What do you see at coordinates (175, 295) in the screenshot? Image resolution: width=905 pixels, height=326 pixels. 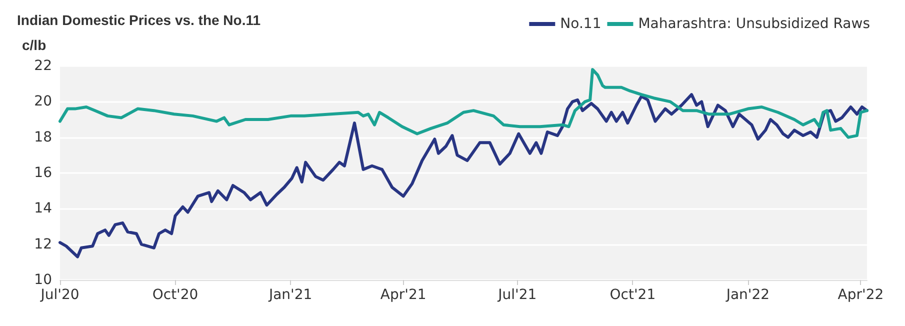 I see `x-tick-label: Oct'20` at bounding box center [175, 295].